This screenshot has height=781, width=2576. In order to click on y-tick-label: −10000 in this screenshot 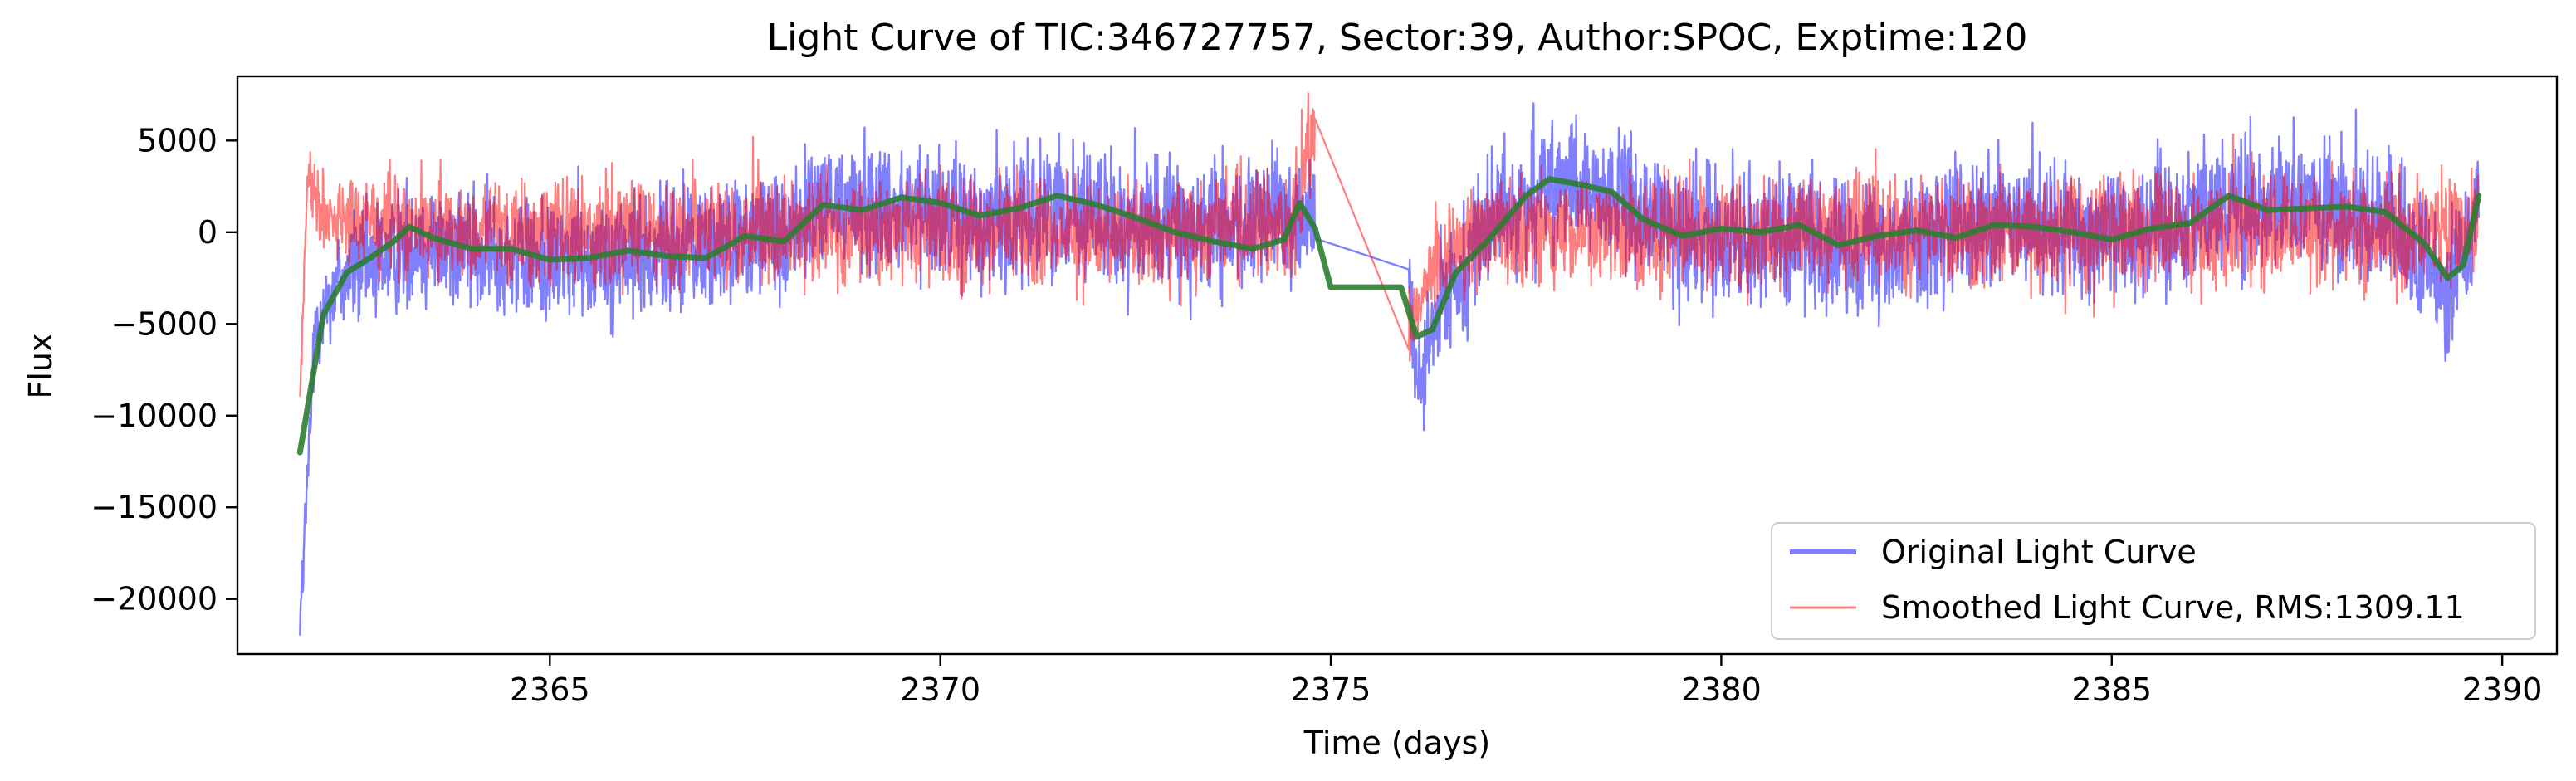, I will do `click(154, 416)`.